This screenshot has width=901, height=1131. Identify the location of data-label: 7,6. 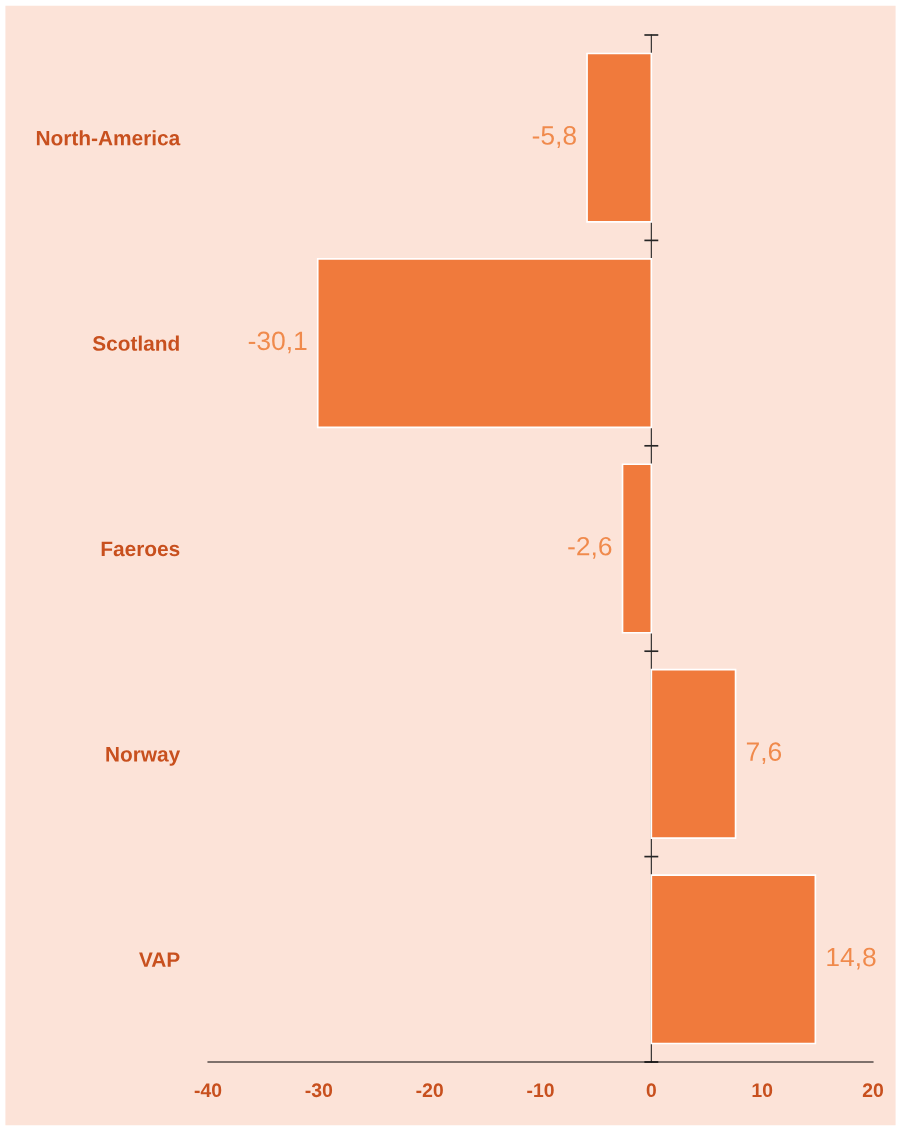
(764, 753).